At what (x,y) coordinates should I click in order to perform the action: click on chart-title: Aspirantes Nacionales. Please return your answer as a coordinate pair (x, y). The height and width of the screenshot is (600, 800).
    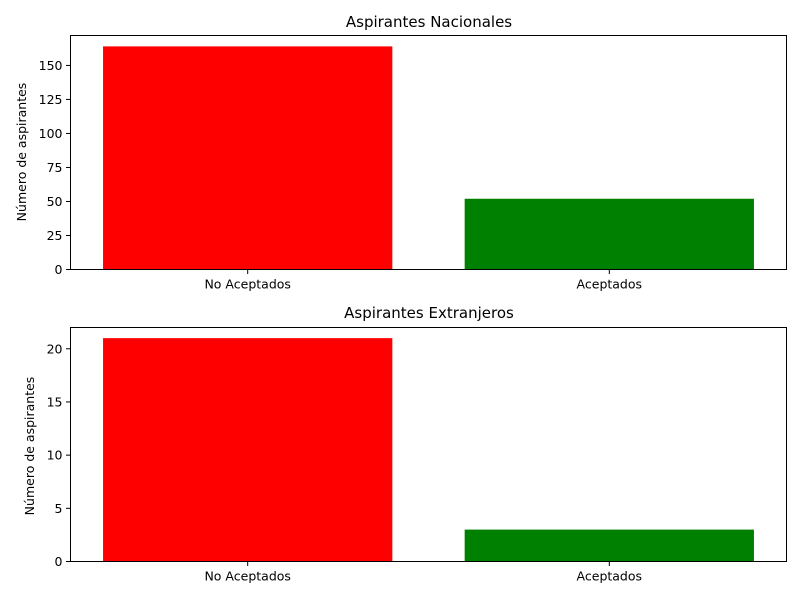
    Looking at the image, I should click on (429, 22).